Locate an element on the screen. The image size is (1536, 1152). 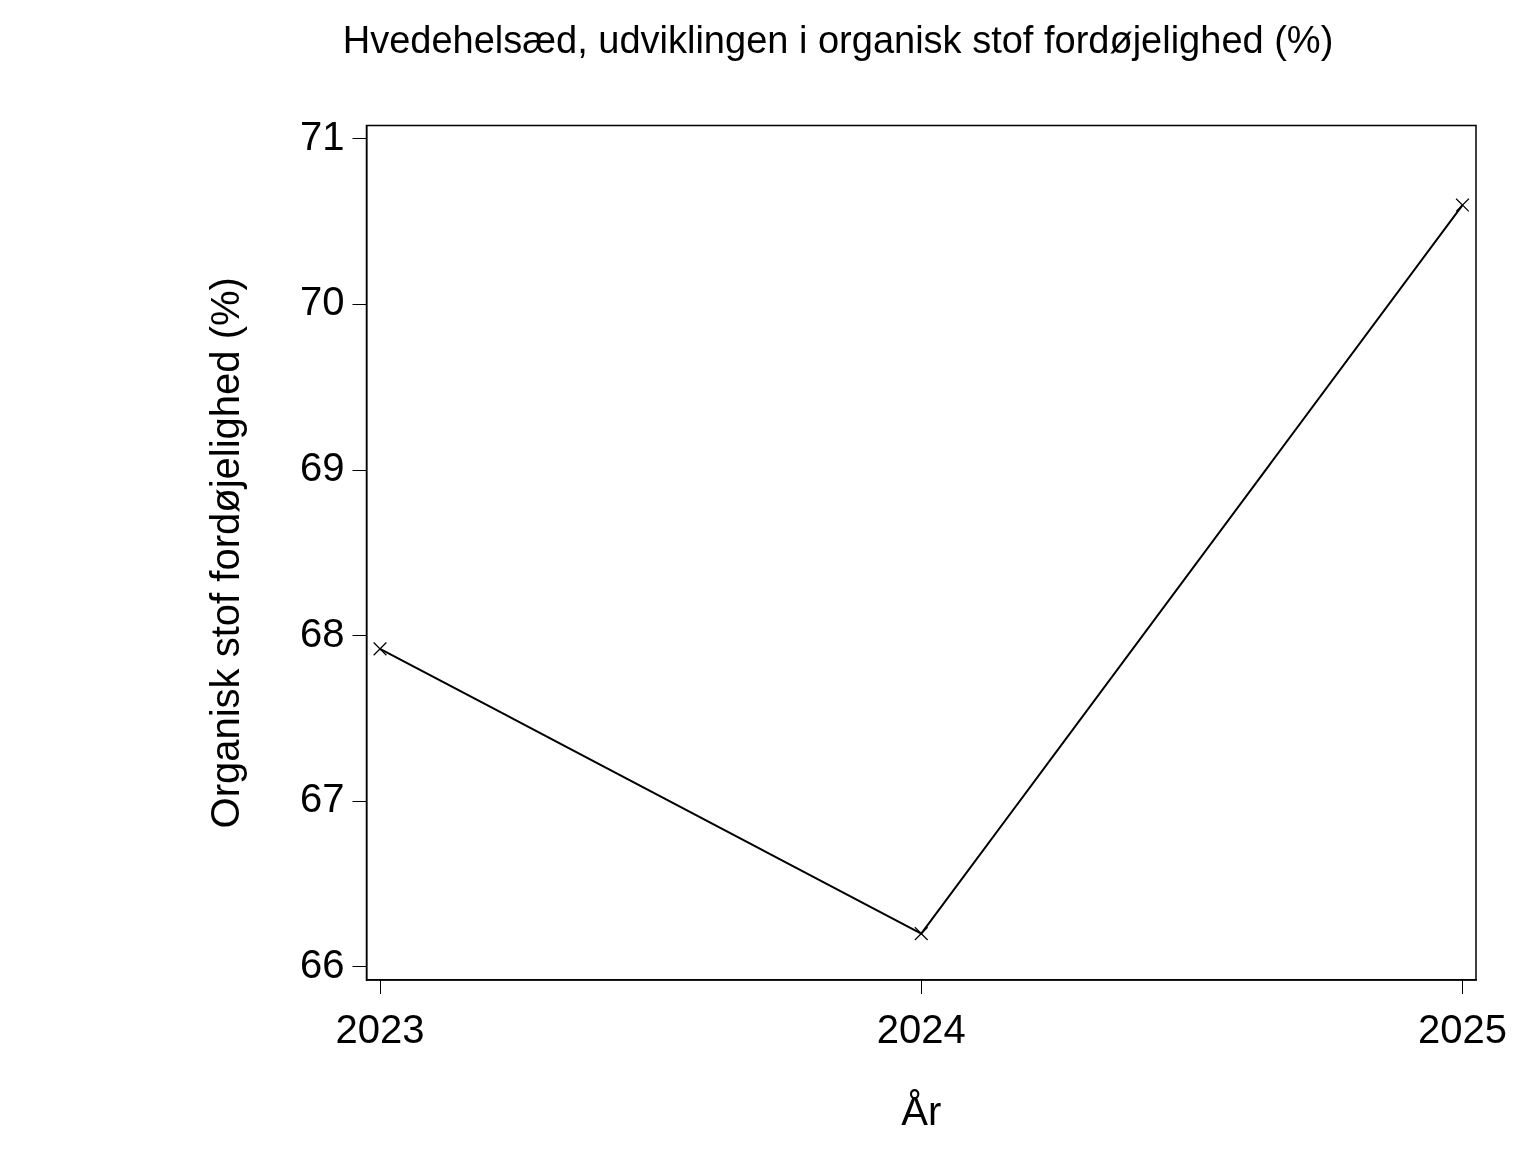
y-tick-label: 70 is located at coordinates (322, 301).